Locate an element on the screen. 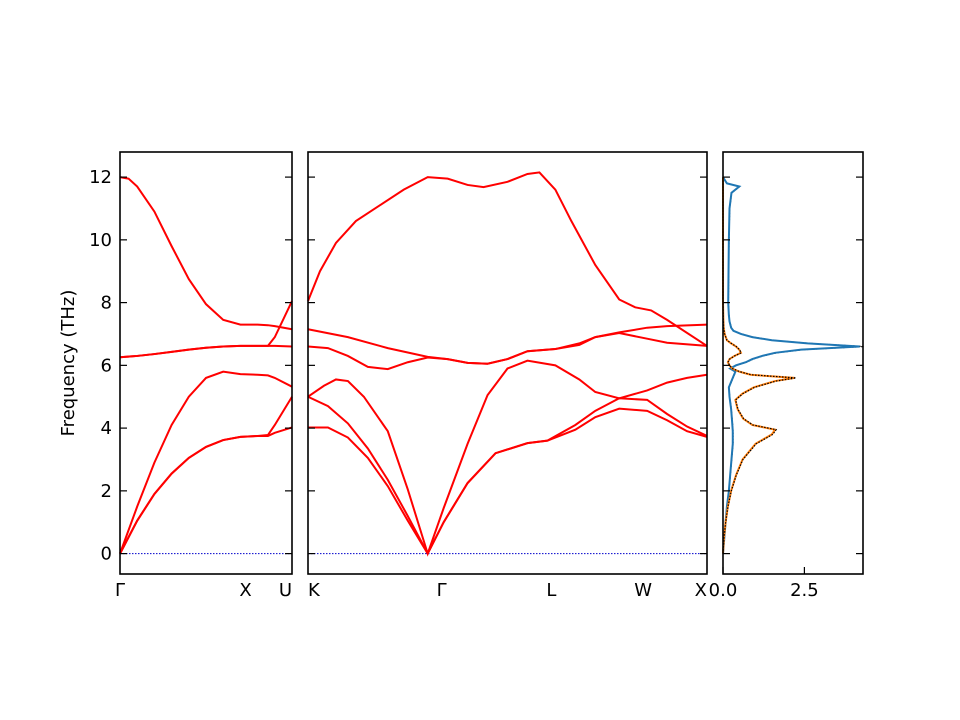  y-axis-label: Frequency (THz) is located at coordinates (68, 363).